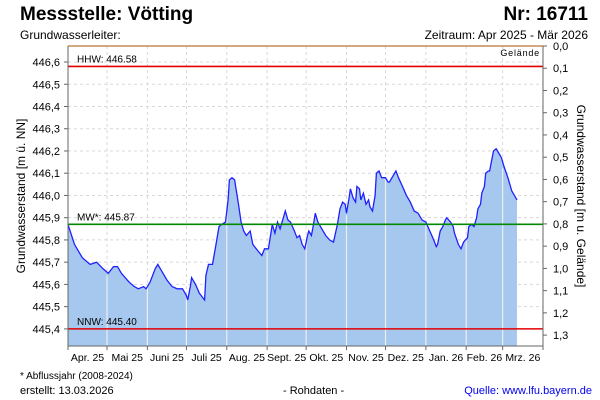 The height and width of the screenshot is (400, 600). Describe the element at coordinates (581, 196) in the screenshot. I see `y-axis-title-right: Grundwasserstand [m u. Gelände]` at that location.